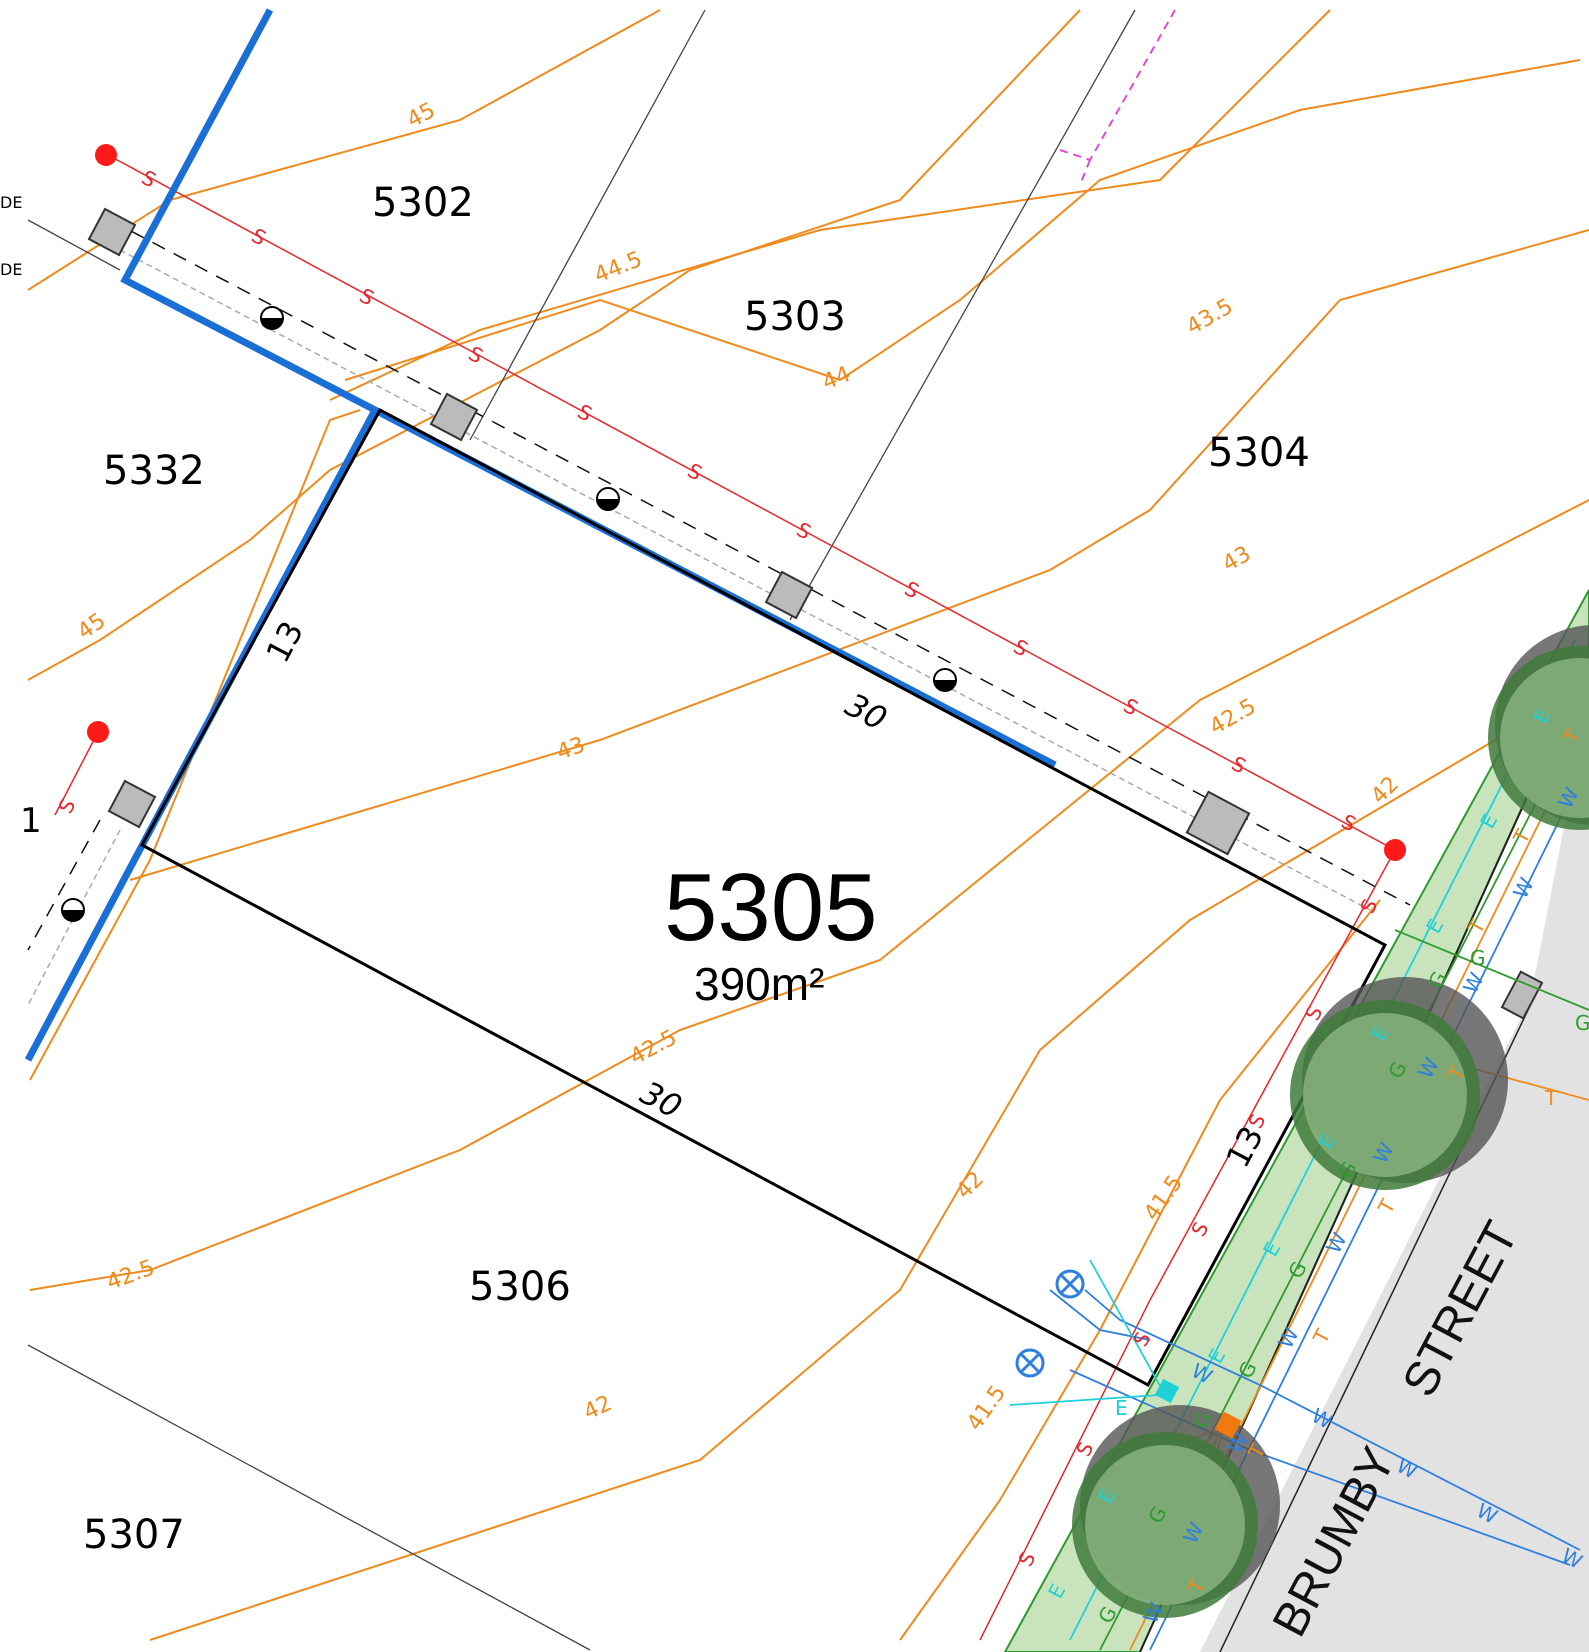 The image size is (1589, 1652). What do you see at coordinates (520, 1287) in the screenshot?
I see `lot-number-label: 5306` at bounding box center [520, 1287].